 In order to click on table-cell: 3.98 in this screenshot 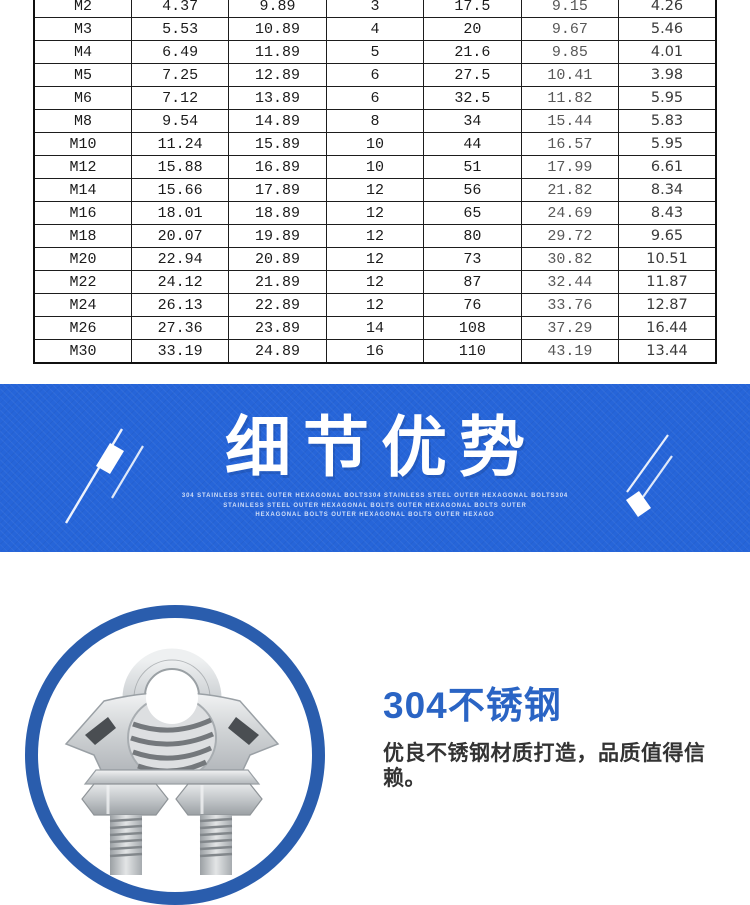, I will do `click(667, 75)`.